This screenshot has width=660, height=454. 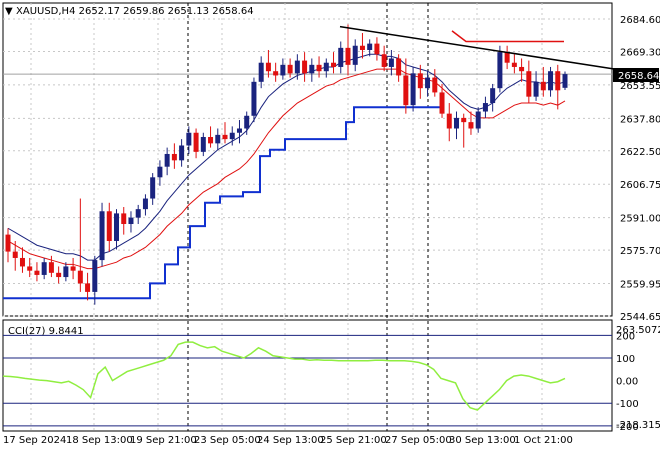 I want to click on x-tick-label: 18 Sep 13:00, so click(x=99, y=440).